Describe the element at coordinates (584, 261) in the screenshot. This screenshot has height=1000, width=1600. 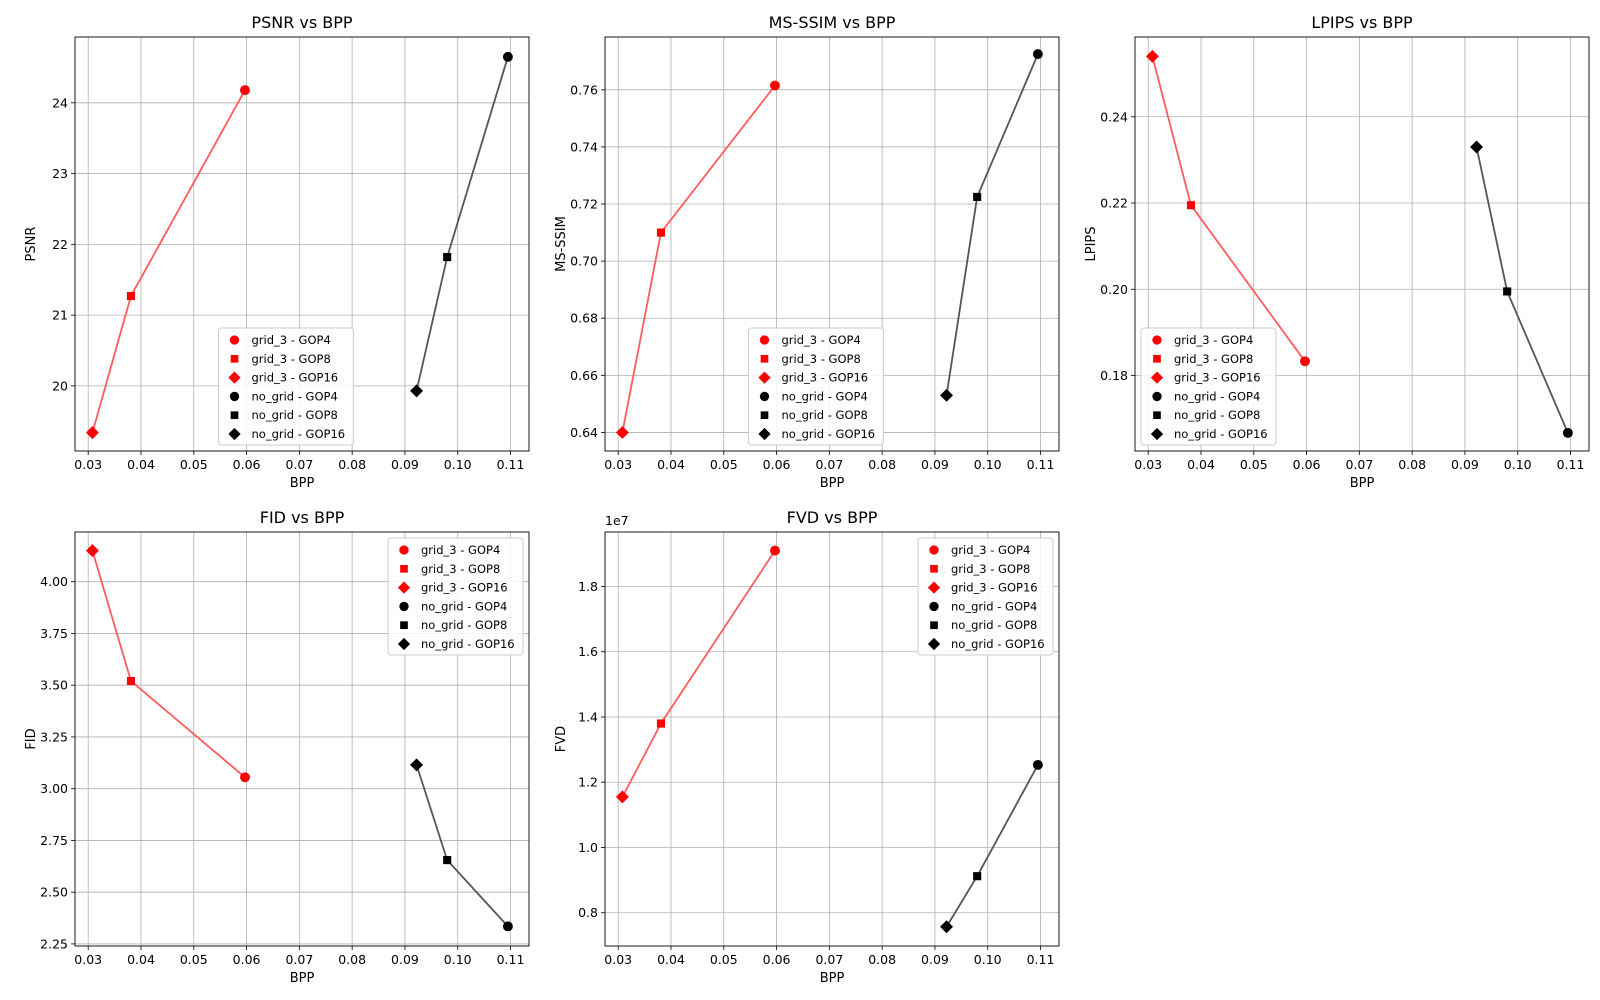
I see `y-tick-label: 0.70` at that location.